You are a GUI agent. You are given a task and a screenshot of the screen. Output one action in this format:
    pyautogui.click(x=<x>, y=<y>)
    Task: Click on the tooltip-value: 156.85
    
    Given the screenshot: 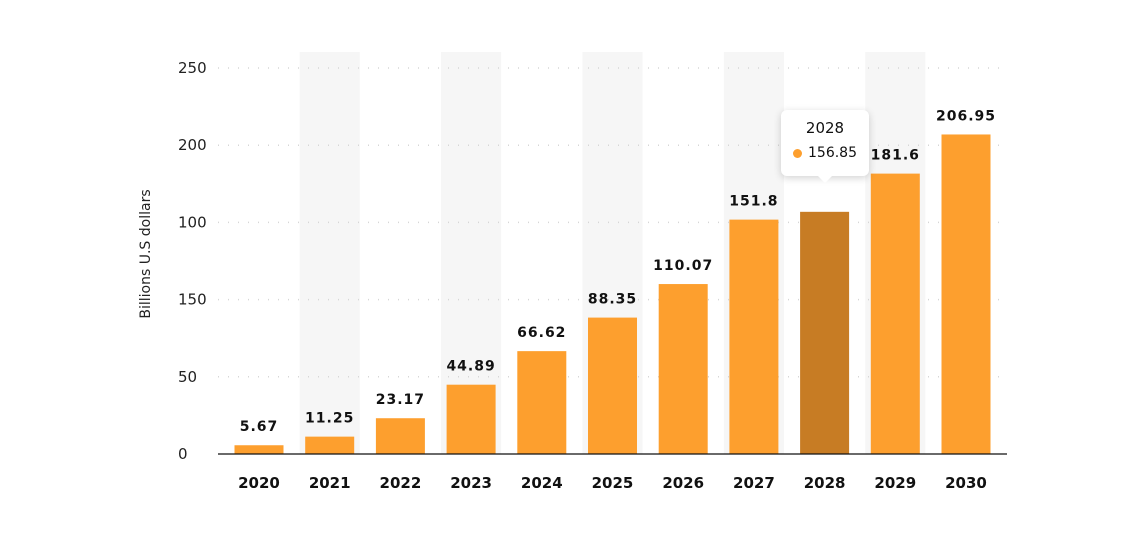 What is the action you would take?
    pyautogui.click(x=832, y=153)
    